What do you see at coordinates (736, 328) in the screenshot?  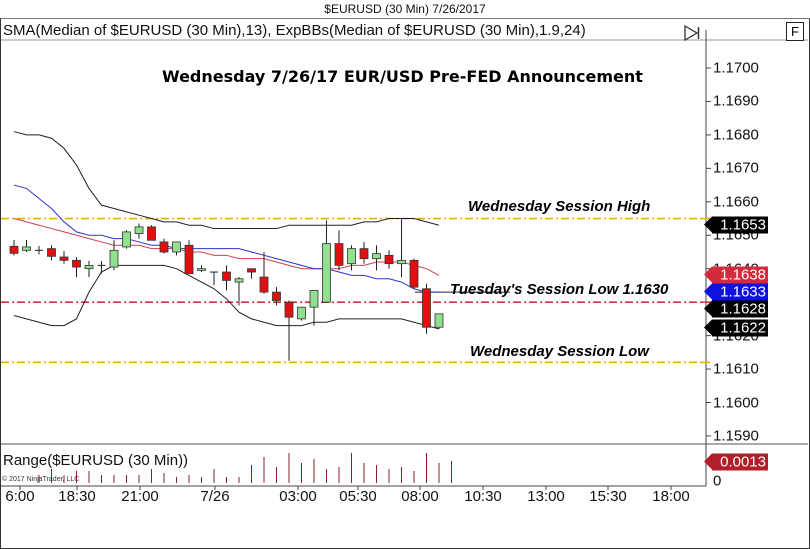 I see `price-badge: 1.1622` at bounding box center [736, 328].